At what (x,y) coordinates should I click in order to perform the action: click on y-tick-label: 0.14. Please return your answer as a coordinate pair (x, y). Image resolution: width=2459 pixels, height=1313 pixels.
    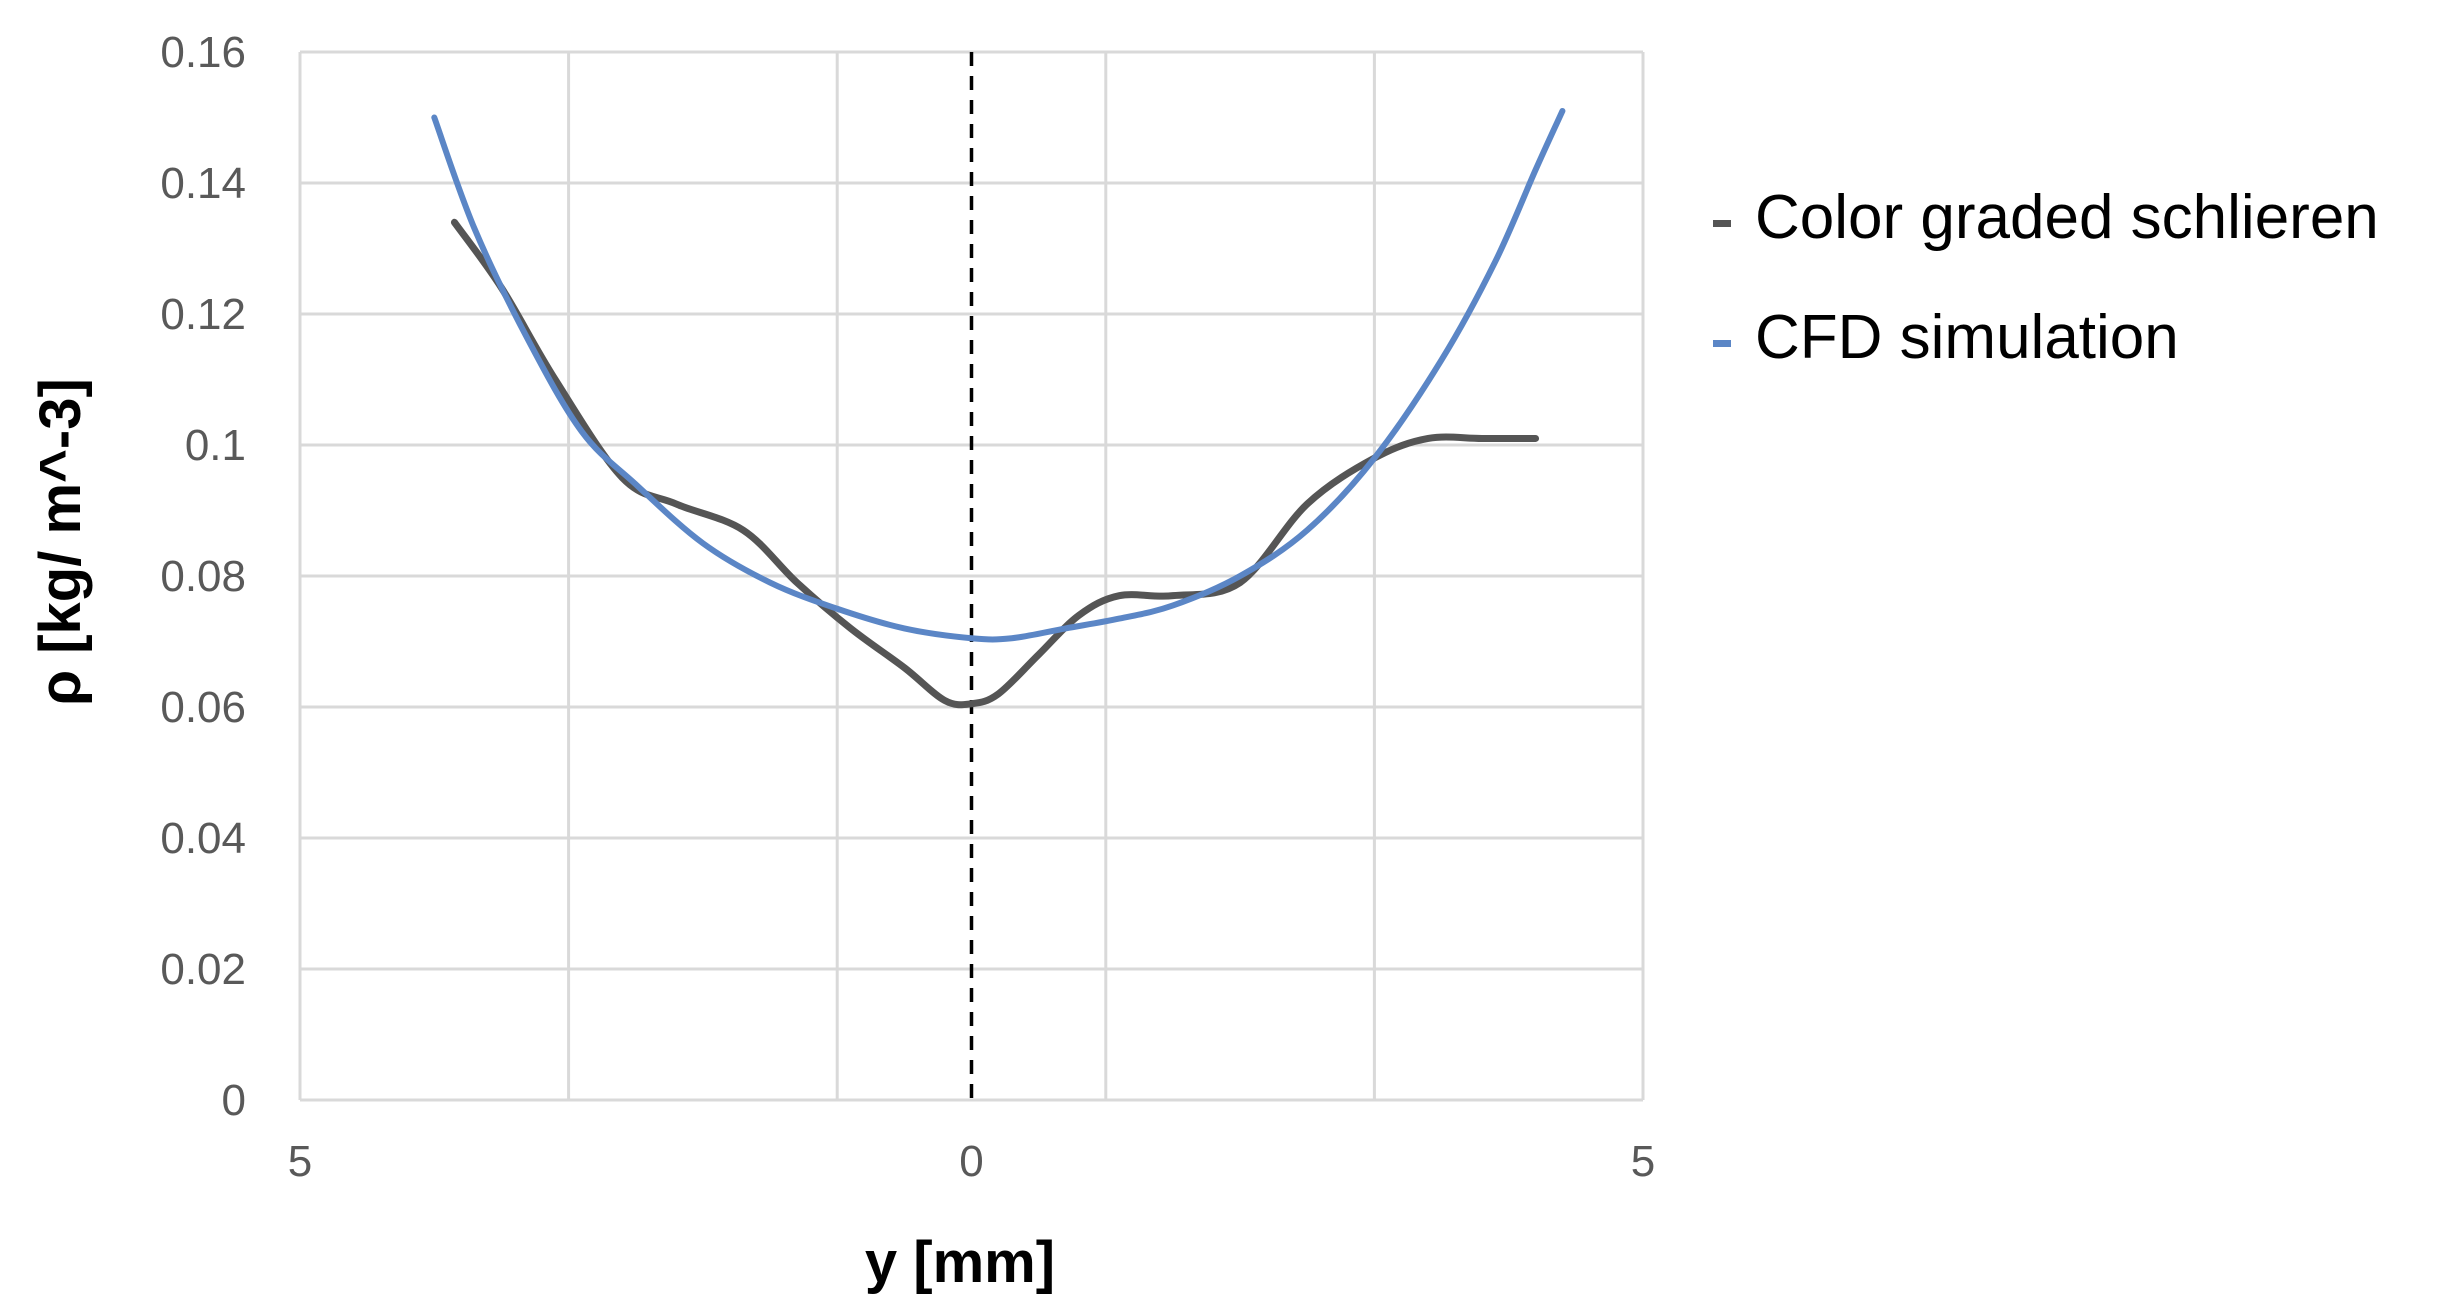
    Looking at the image, I should click on (203, 183).